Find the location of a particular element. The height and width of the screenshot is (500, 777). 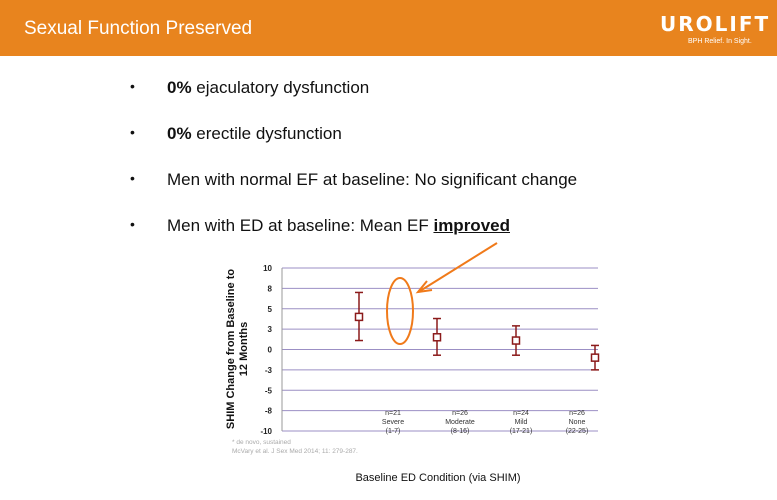

slide-title: Sexual Function Preserved is located at coordinates (138, 28).